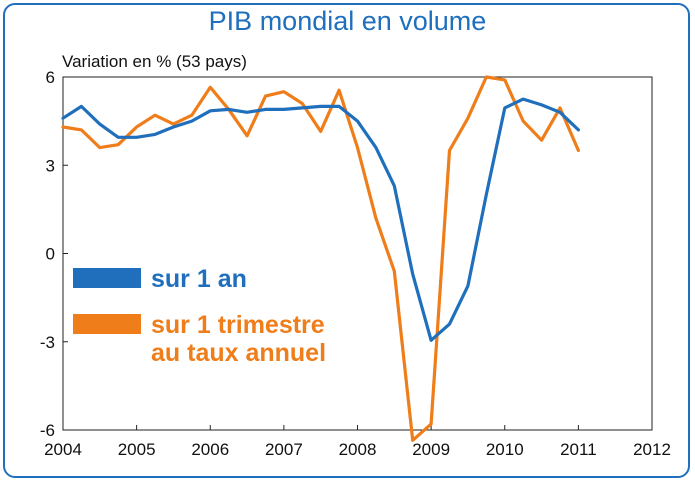  I want to click on x-tick-label: 2005, so click(137, 449).